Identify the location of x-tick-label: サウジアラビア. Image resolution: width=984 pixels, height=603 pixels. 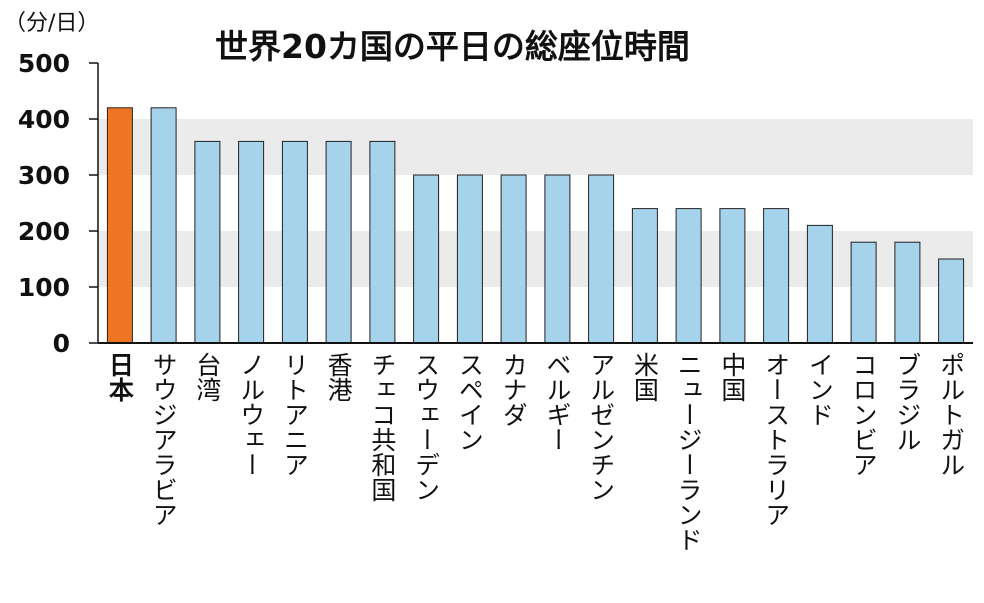
(163, 439).